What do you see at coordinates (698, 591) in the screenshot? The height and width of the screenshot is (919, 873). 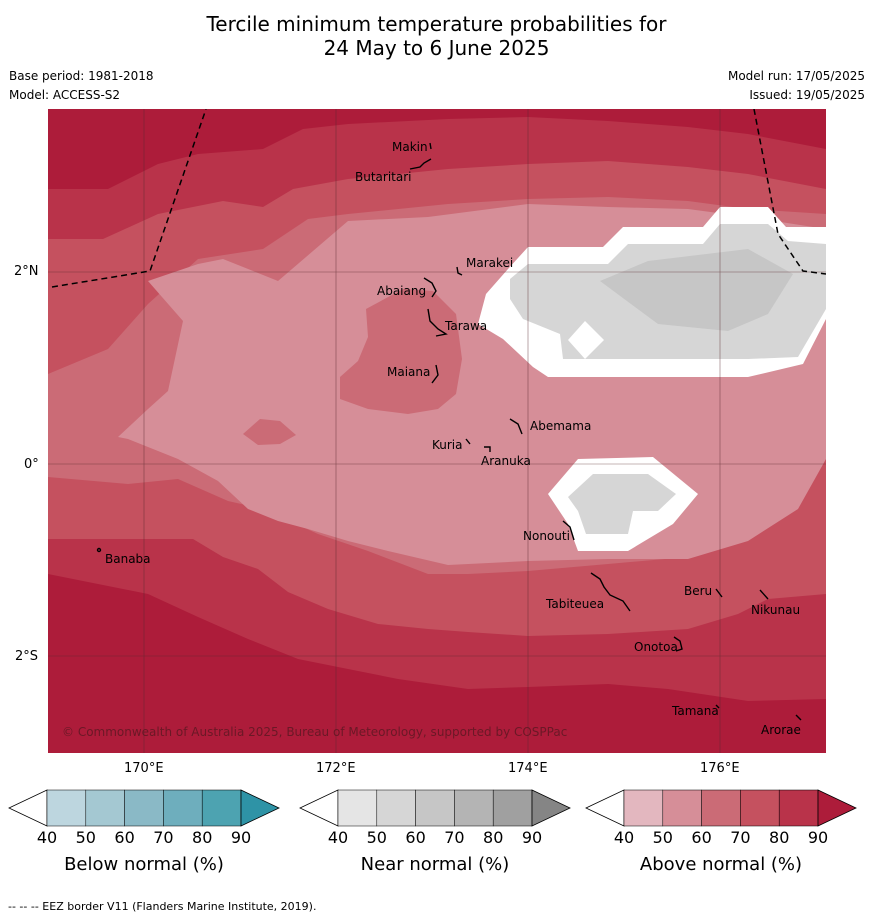 I see `place-label: Beru` at bounding box center [698, 591].